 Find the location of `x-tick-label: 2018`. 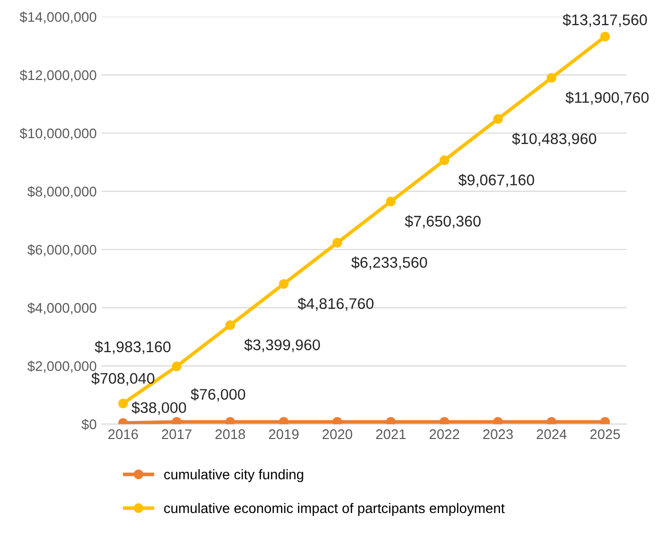

x-tick-label: 2018 is located at coordinates (230, 434).